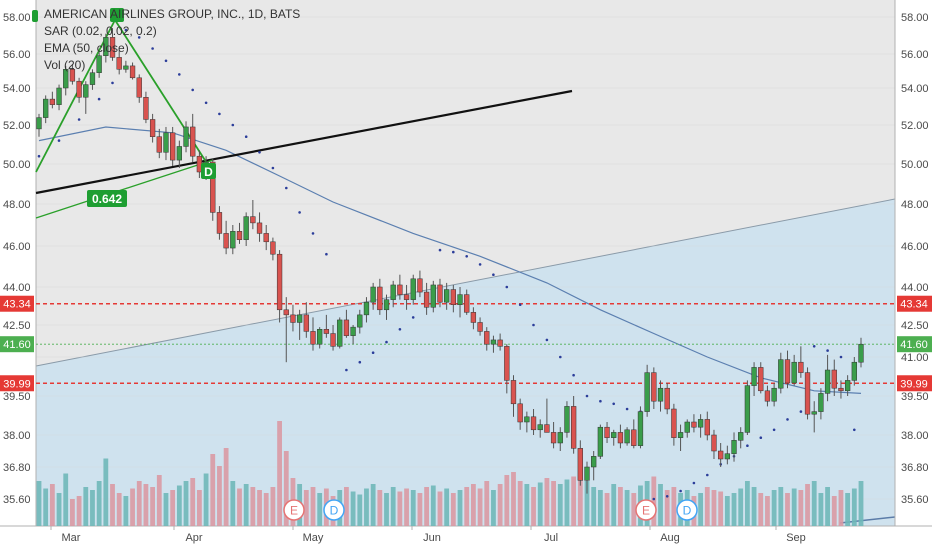 The image size is (932, 550). What do you see at coordinates (100, 31) in the screenshot?
I see `legend-sar: SAR (0.02, 0.02, 0.2)` at bounding box center [100, 31].